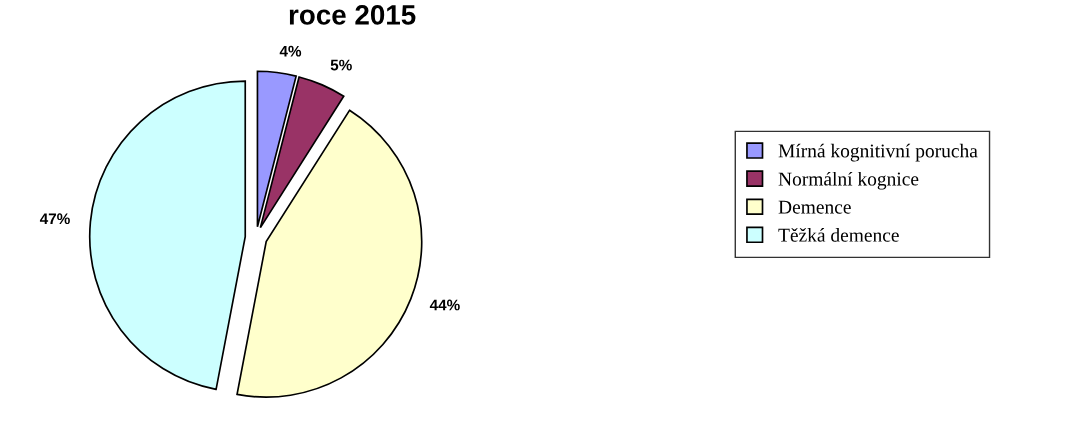 The height and width of the screenshot is (432, 1067). What do you see at coordinates (838, 235) in the screenshot?
I see `legend-label: Těžká demence` at bounding box center [838, 235].